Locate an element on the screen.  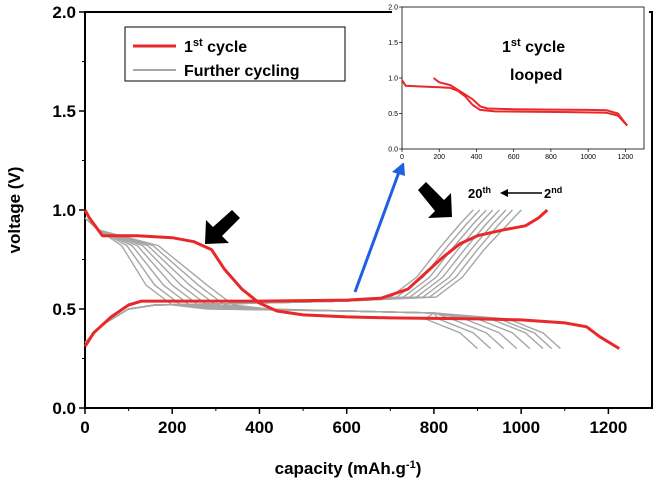
x-tick-label: 800 is located at coordinates (434, 427).